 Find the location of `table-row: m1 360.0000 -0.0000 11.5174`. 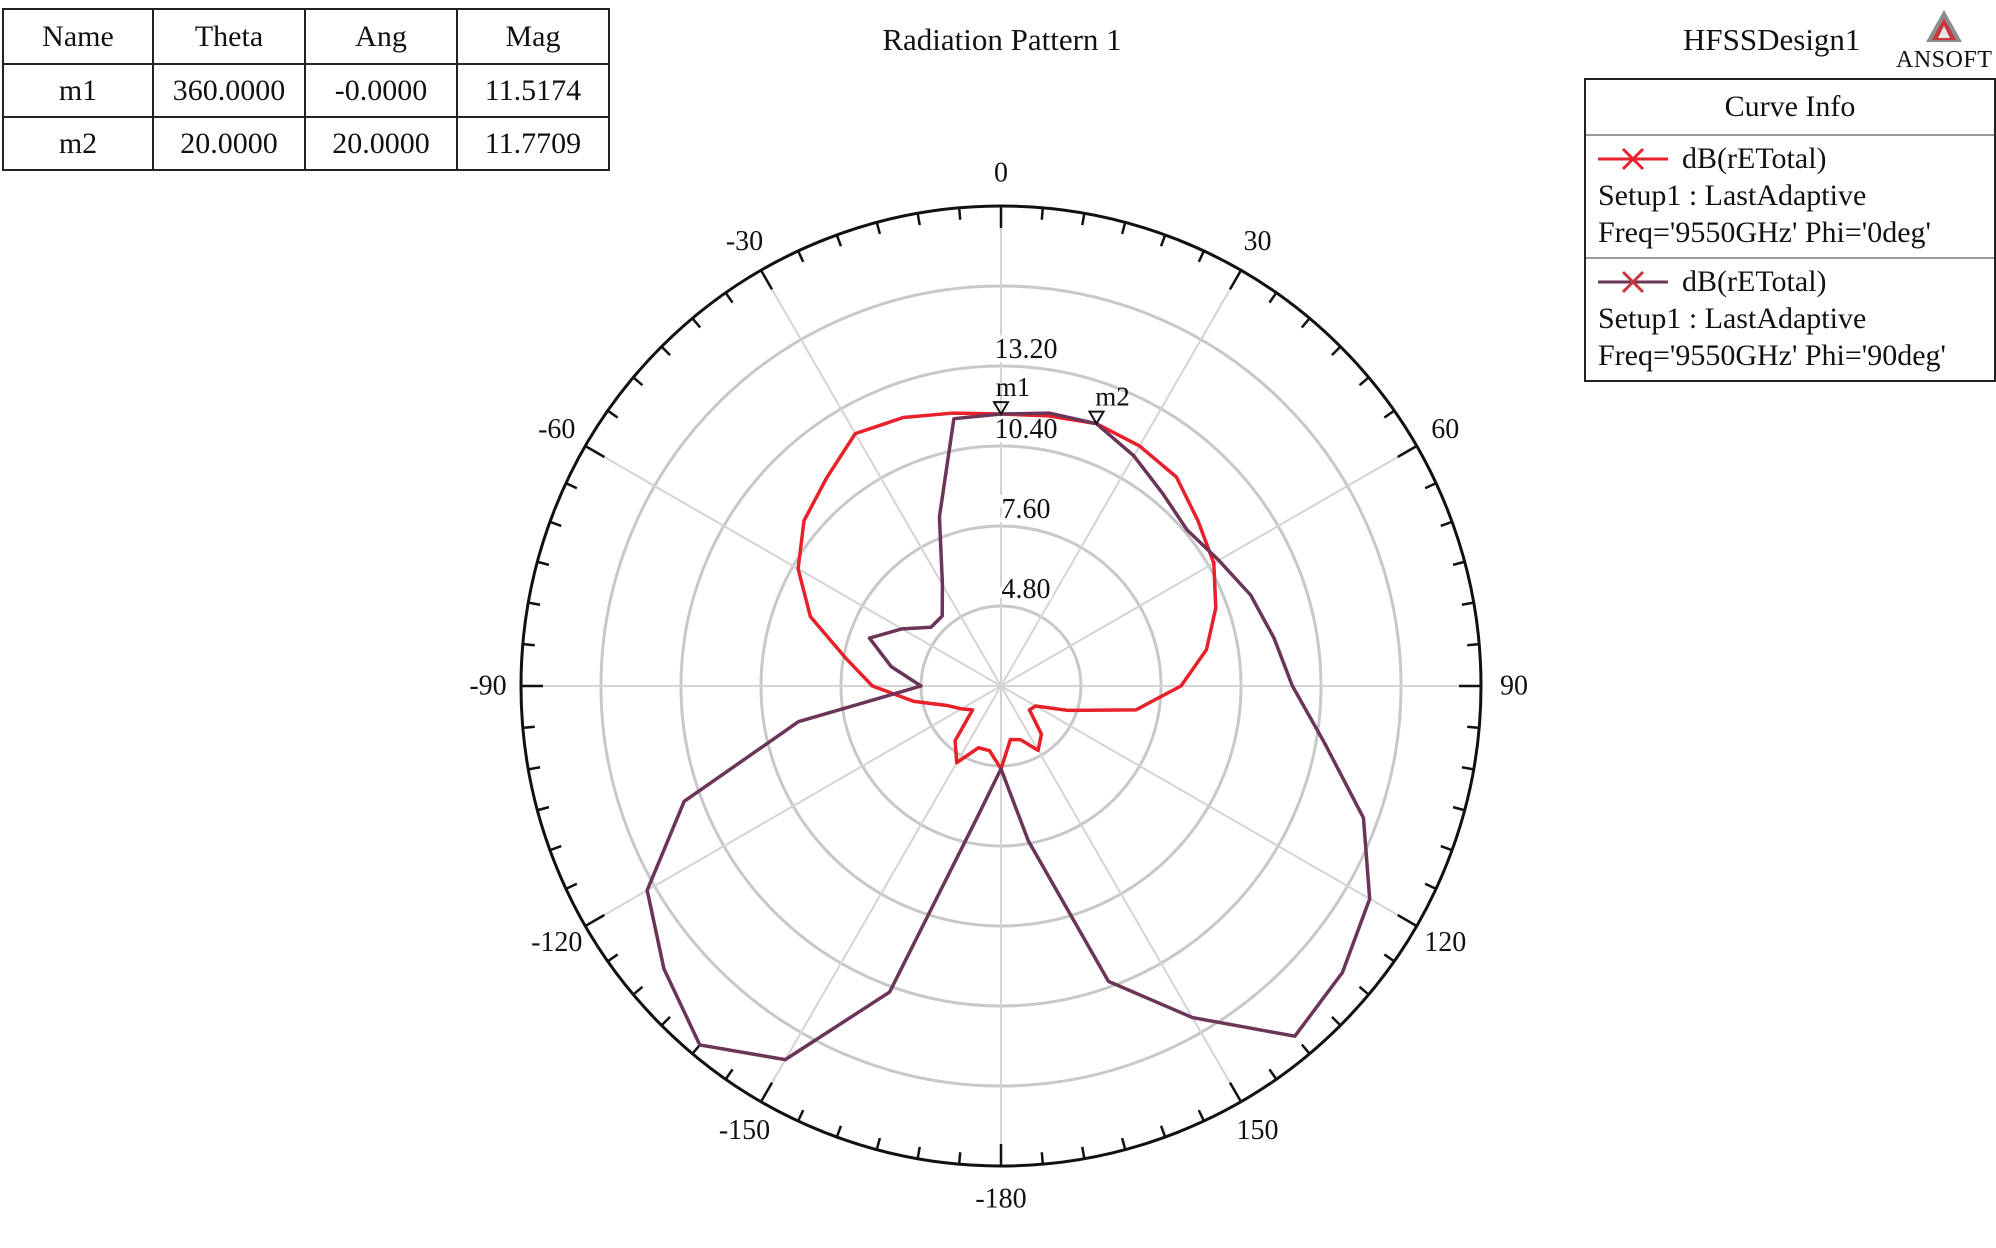

table-row: m1 360.0000 -0.0000 11.5174 is located at coordinates (306, 90).